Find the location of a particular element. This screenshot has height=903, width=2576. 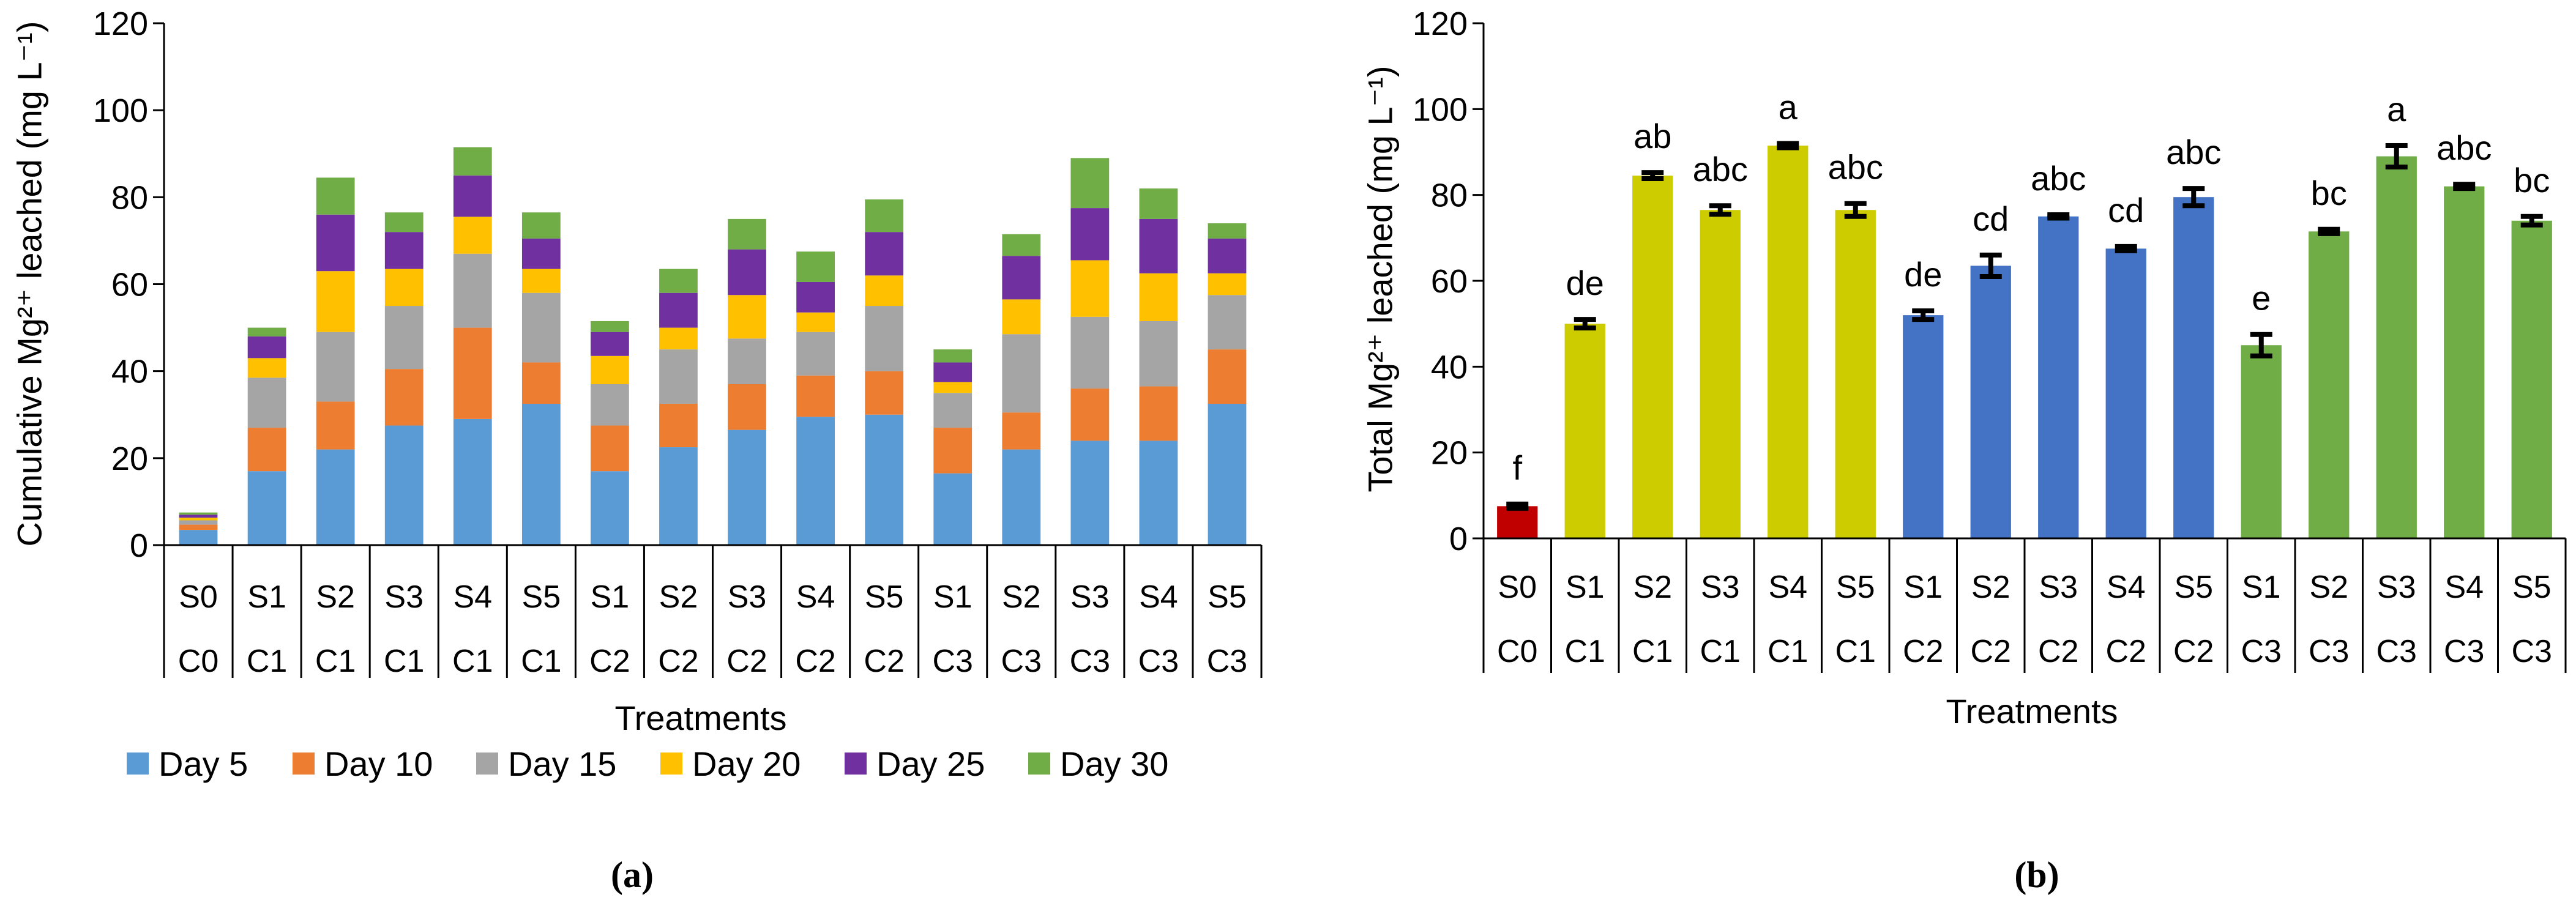

bar-segment-day-15-s3-c3 is located at coordinates (1090, 353).